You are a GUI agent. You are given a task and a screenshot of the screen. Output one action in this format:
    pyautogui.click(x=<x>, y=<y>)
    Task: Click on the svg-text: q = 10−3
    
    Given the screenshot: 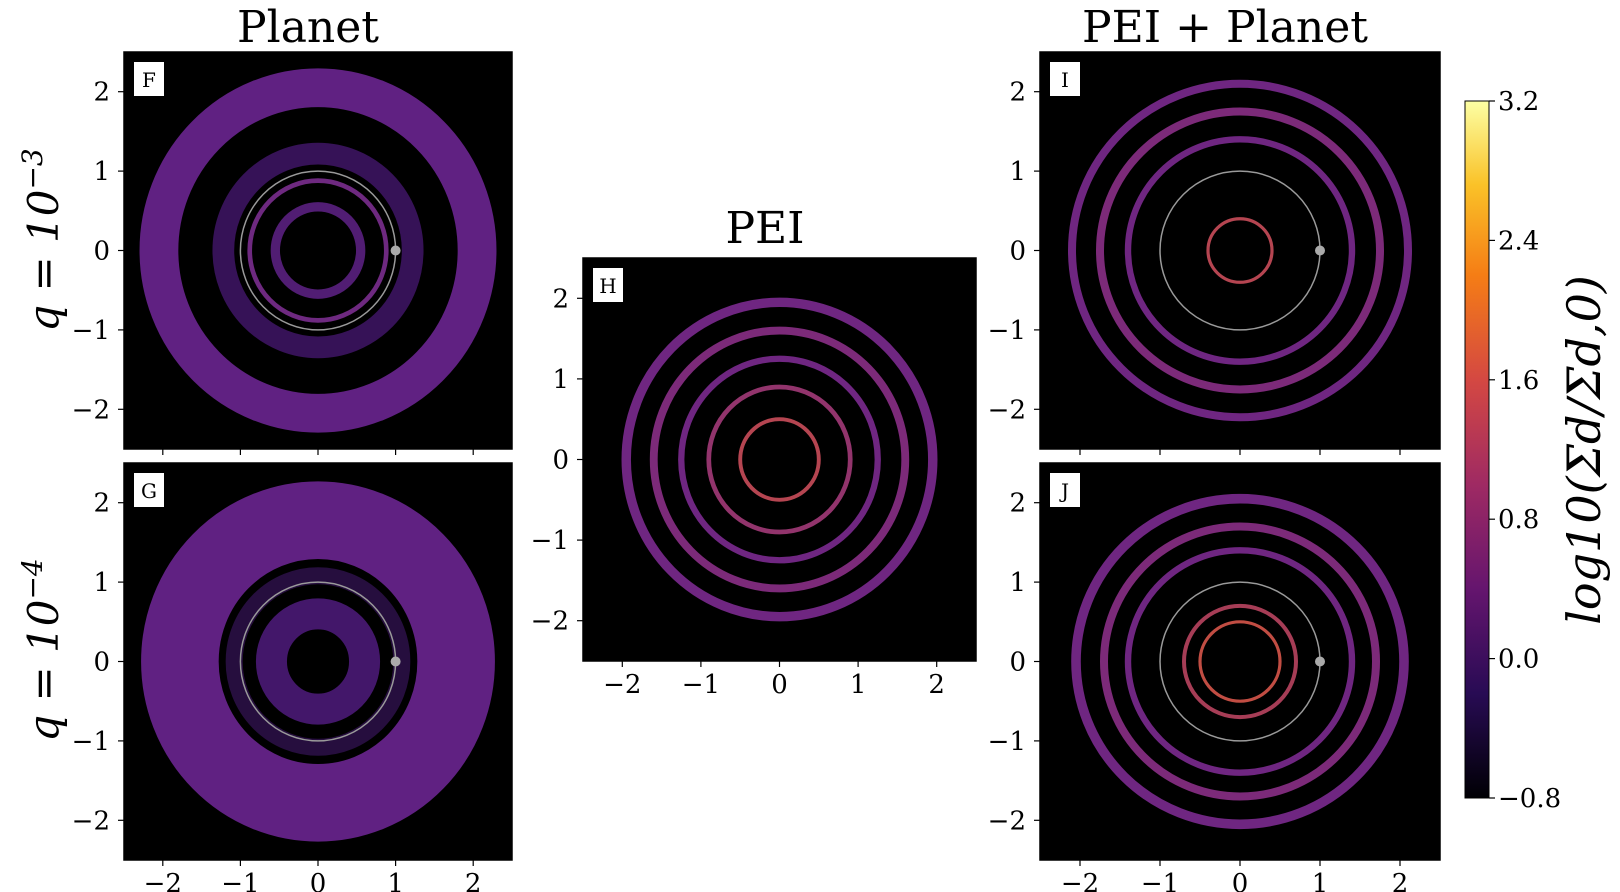 What is the action you would take?
    pyautogui.click(x=42, y=240)
    